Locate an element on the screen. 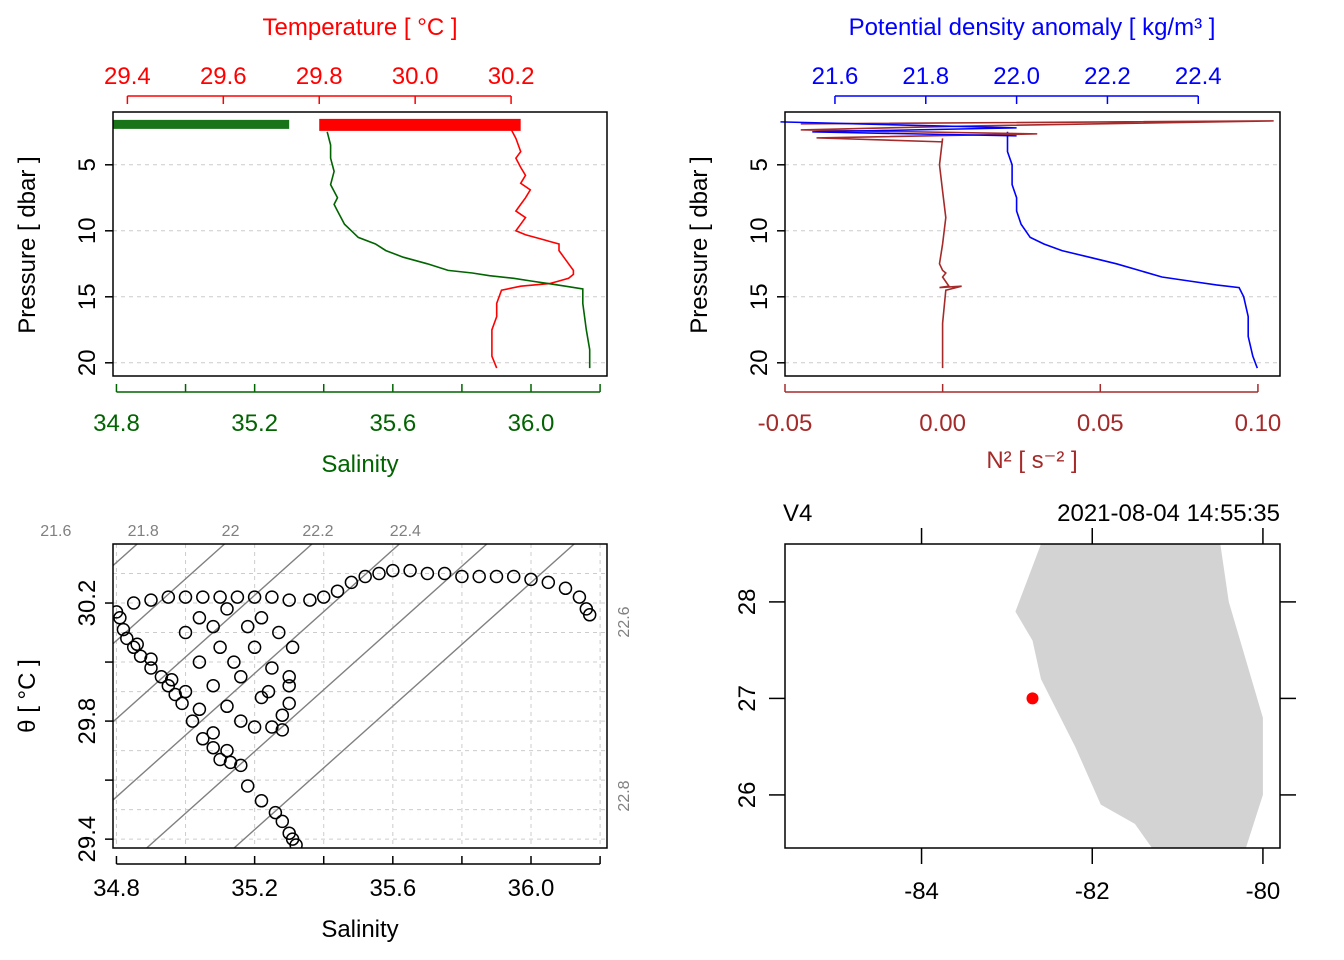 The width and height of the screenshot is (1344, 960). isopycnal-label: 22.8 is located at coordinates (624, 795).